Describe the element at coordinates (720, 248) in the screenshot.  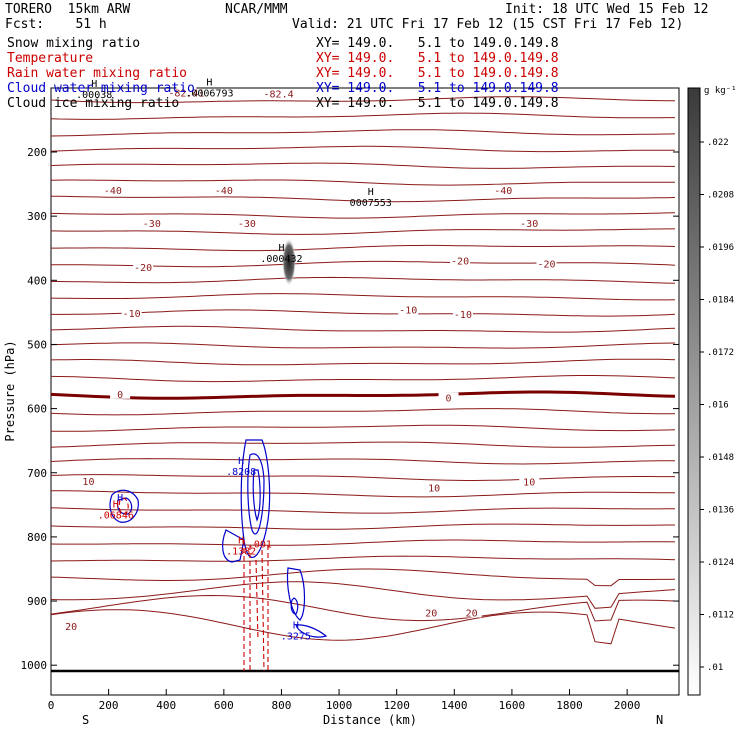
I see `colorbar-label: .0196` at that location.